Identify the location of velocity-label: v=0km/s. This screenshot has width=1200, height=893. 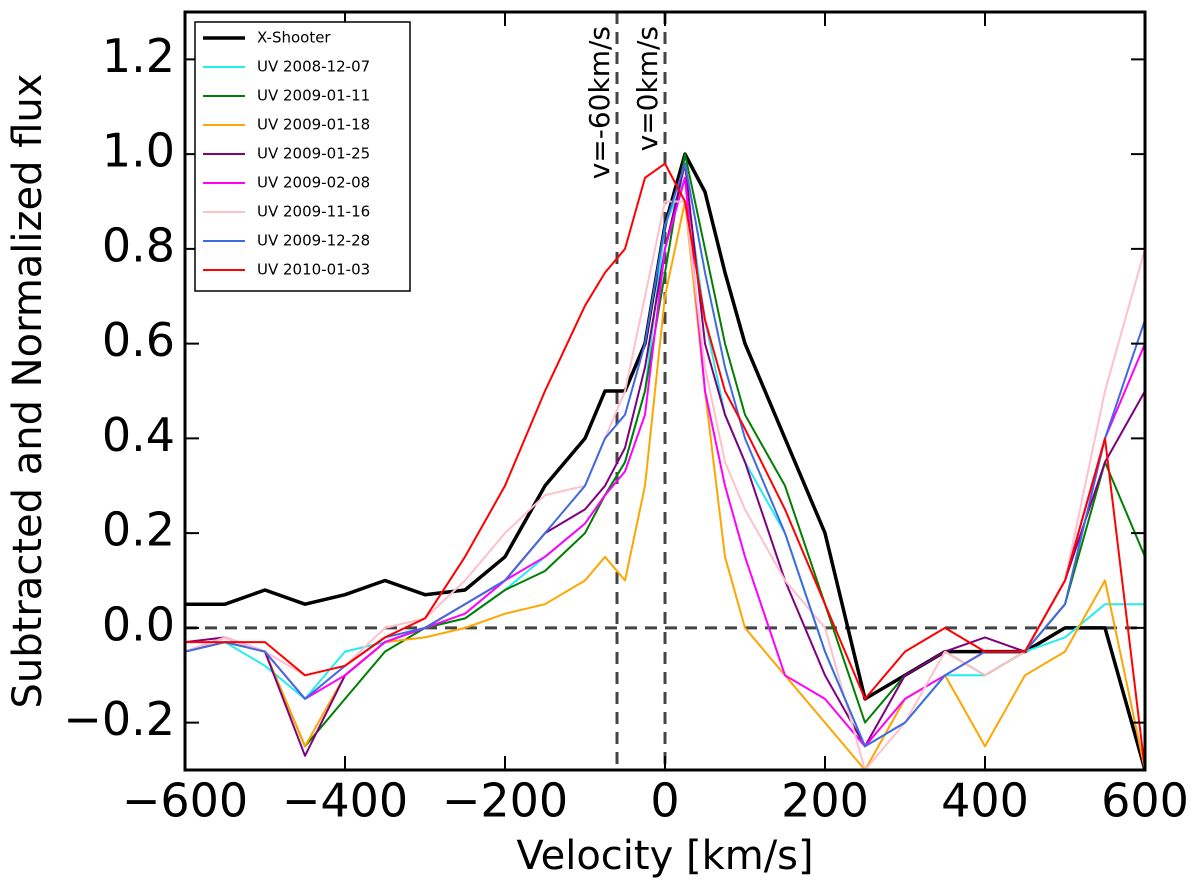
(647, 88).